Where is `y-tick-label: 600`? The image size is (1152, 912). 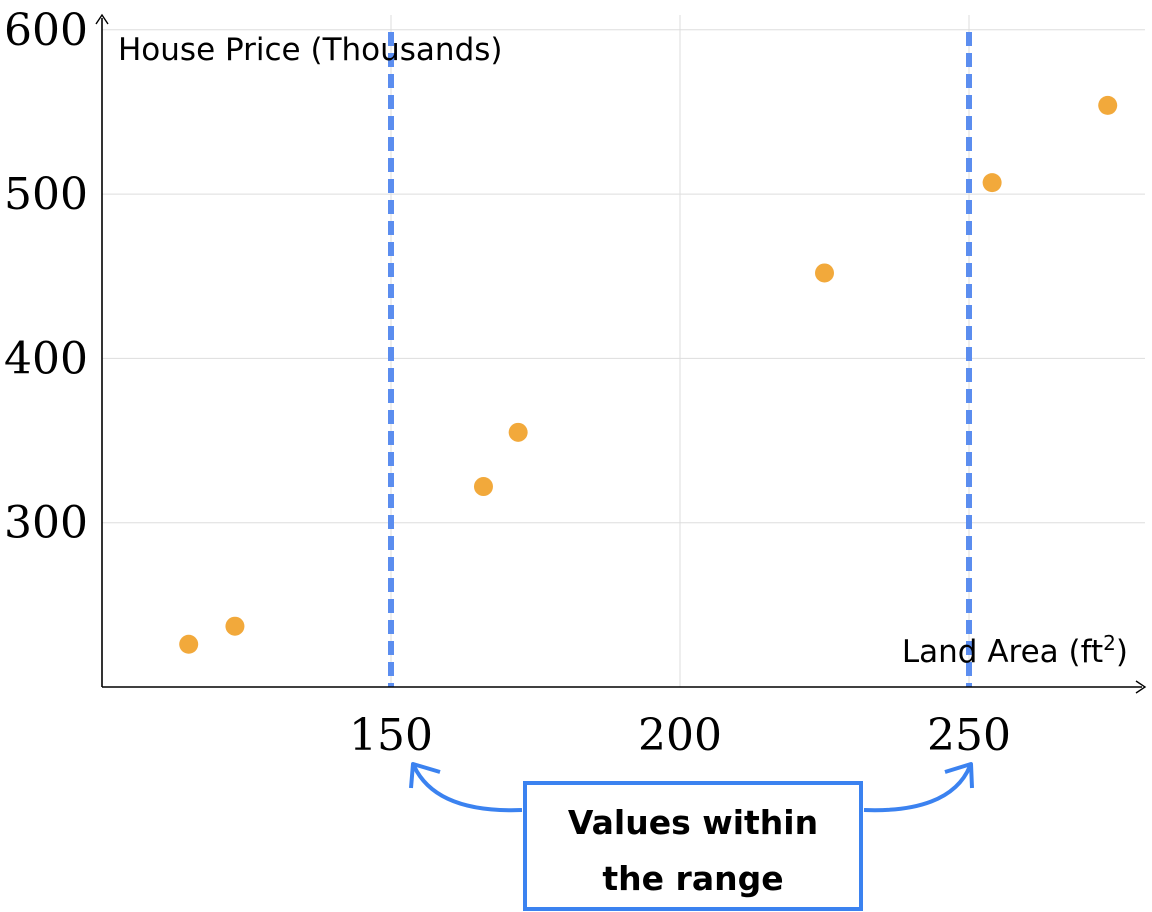
y-tick-label: 600 is located at coordinates (46, 30).